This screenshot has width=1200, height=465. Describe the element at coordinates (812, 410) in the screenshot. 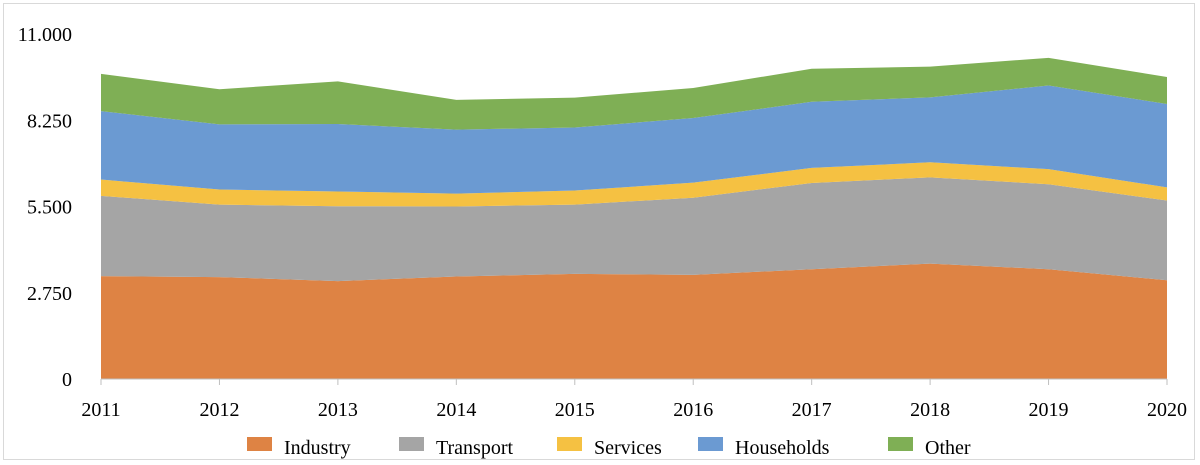

I see `x-tick-label: 2017` at that location.